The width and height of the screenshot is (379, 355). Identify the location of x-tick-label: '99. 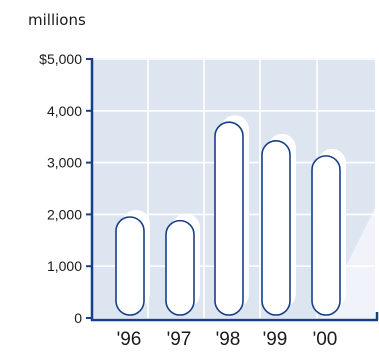
(275, 339).